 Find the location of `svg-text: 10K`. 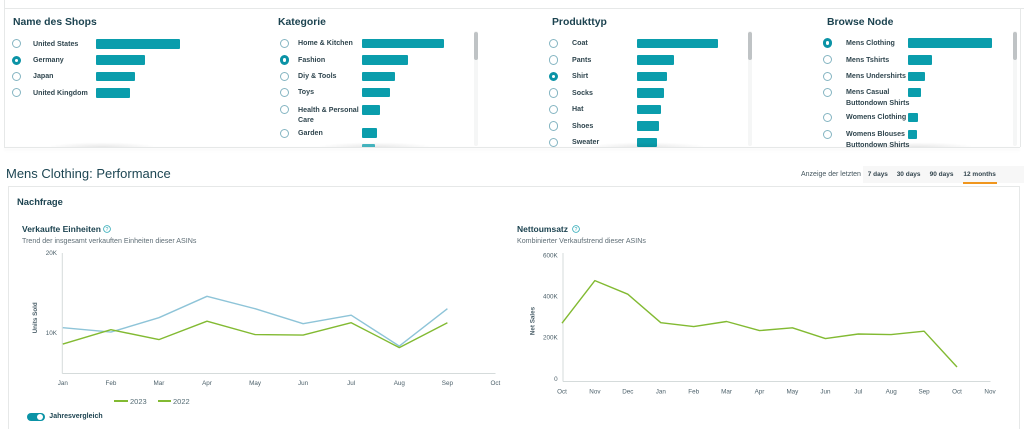

svg-text: 10K is located at coordinates (52, 333).